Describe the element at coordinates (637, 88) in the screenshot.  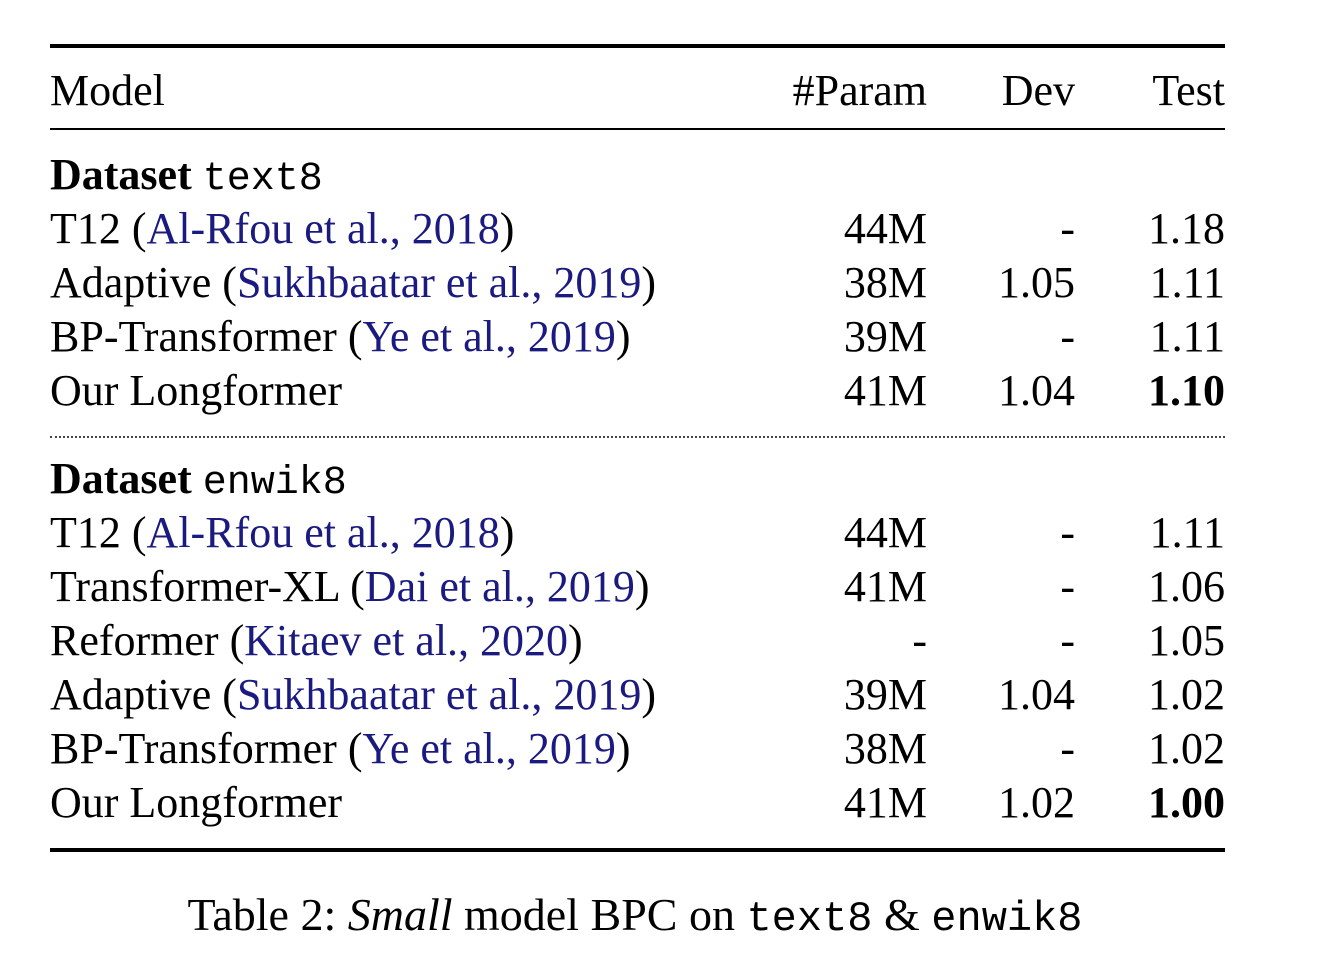
I see `header-row: Model #Param Dev Test` at that location.